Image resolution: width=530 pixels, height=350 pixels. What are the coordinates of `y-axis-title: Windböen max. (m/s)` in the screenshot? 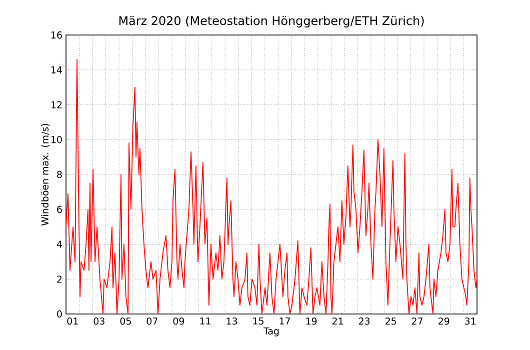 It's located at (45, 175).